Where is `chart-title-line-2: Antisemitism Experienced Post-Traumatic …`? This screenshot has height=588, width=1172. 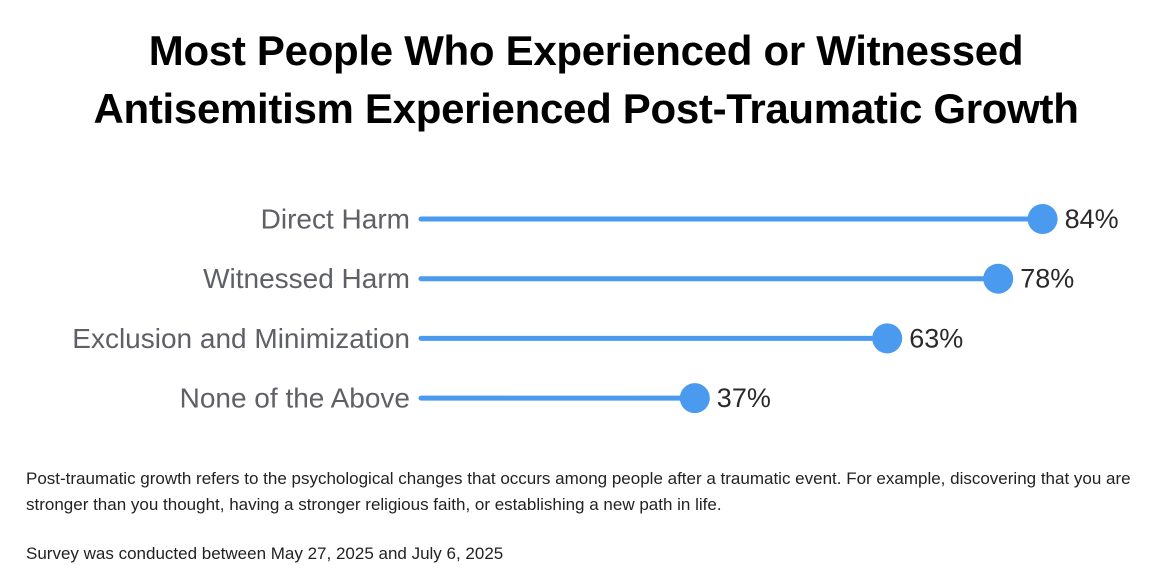 chart-title-line-2: Antisemitism Experienced Post-Traumatic … is located at coordinates (586, 108).